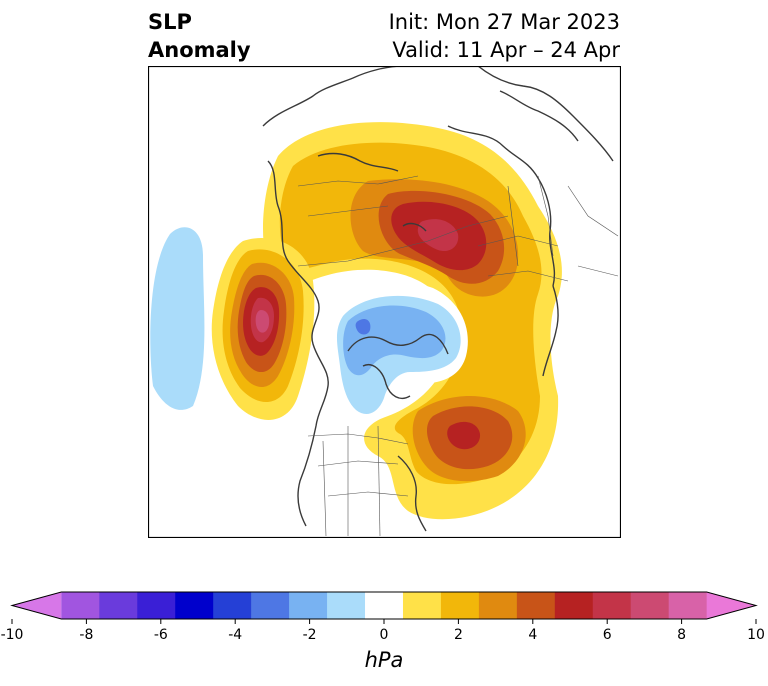 This screenshot has height=686, width=768. Describe the element at coordinates (532, 635) in the screenshot. I see `colorbar-tick-label: 4` at that location.